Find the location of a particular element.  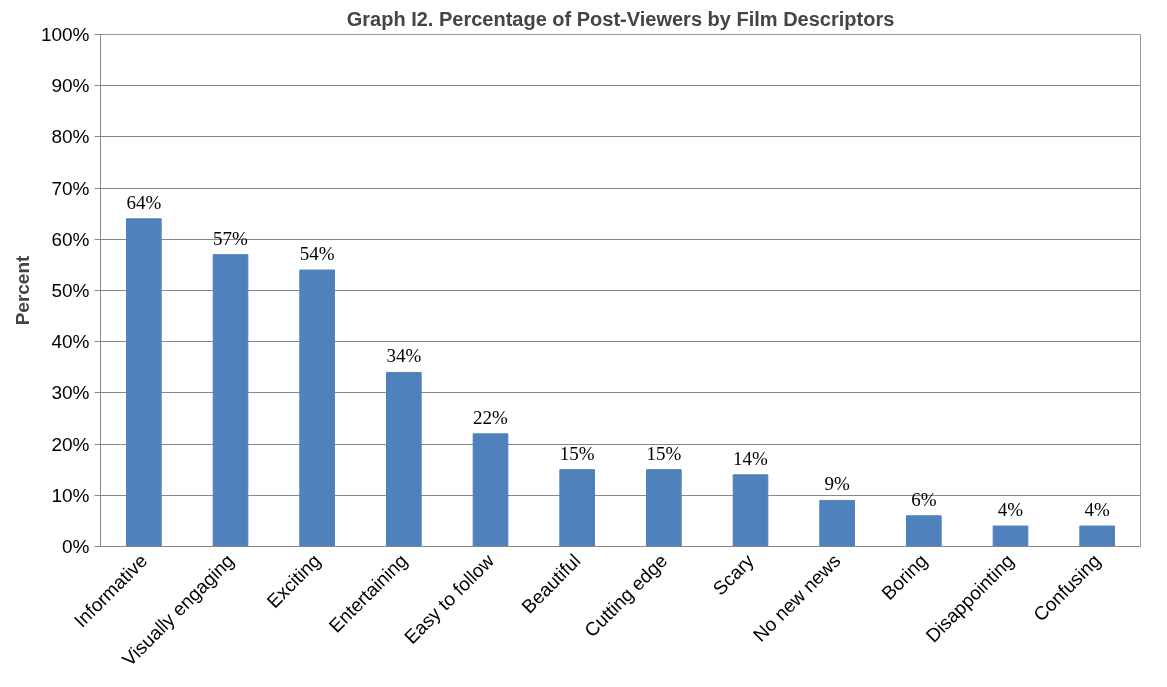

data-label: 22% is located at coordinates (491, 417).